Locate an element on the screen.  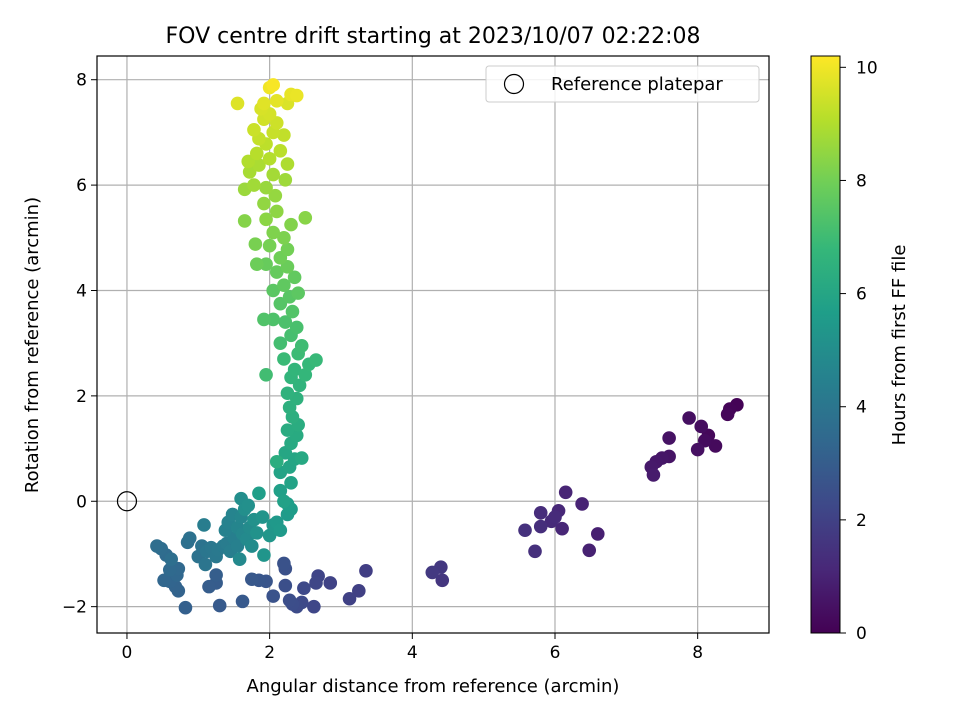
x-tick-label: 0 is located at coordinates (127, 653).